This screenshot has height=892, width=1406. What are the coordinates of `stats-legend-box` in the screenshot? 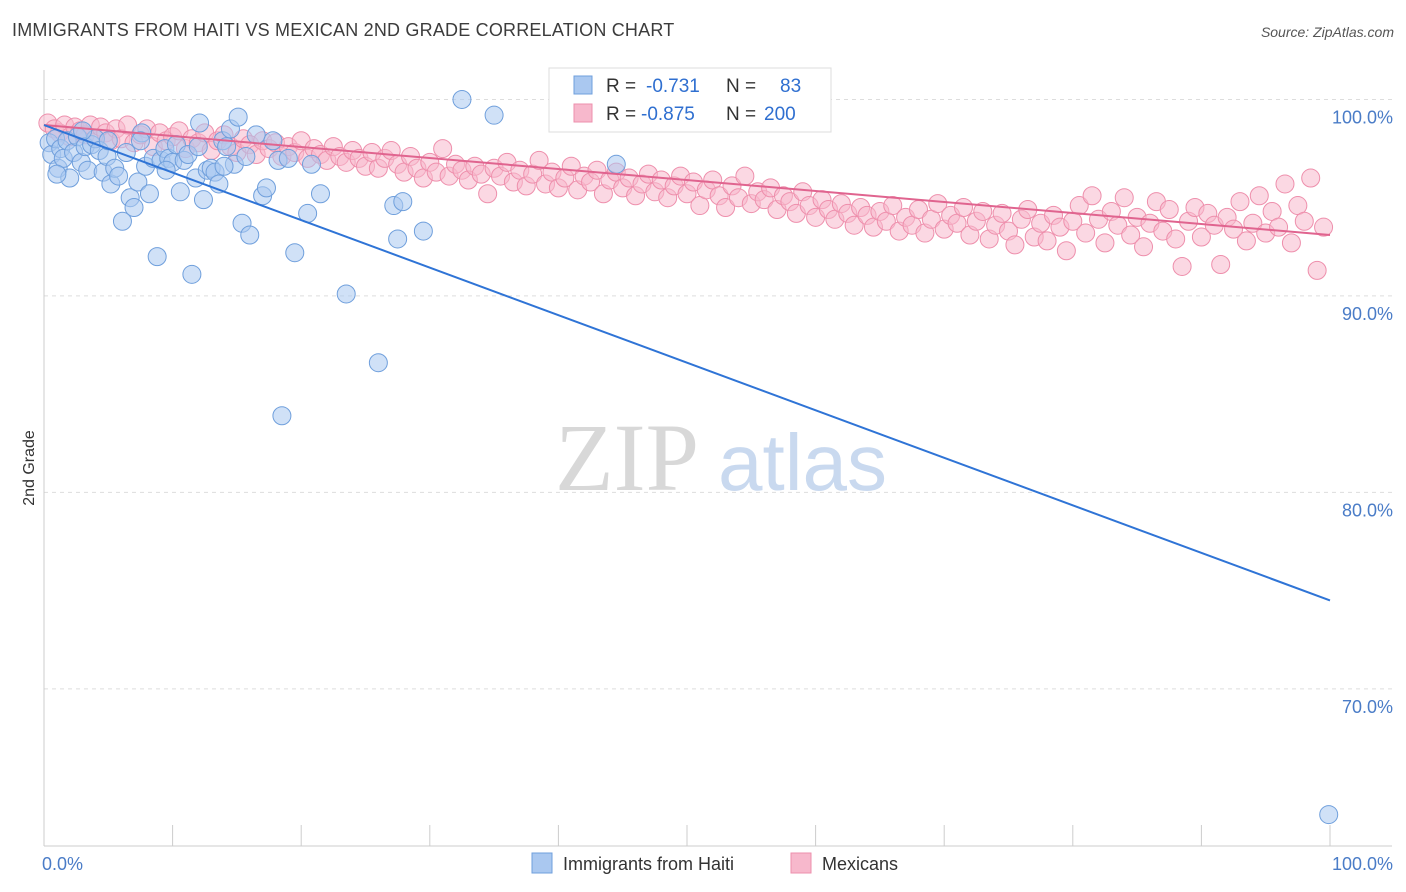 It's located at (690, 100).